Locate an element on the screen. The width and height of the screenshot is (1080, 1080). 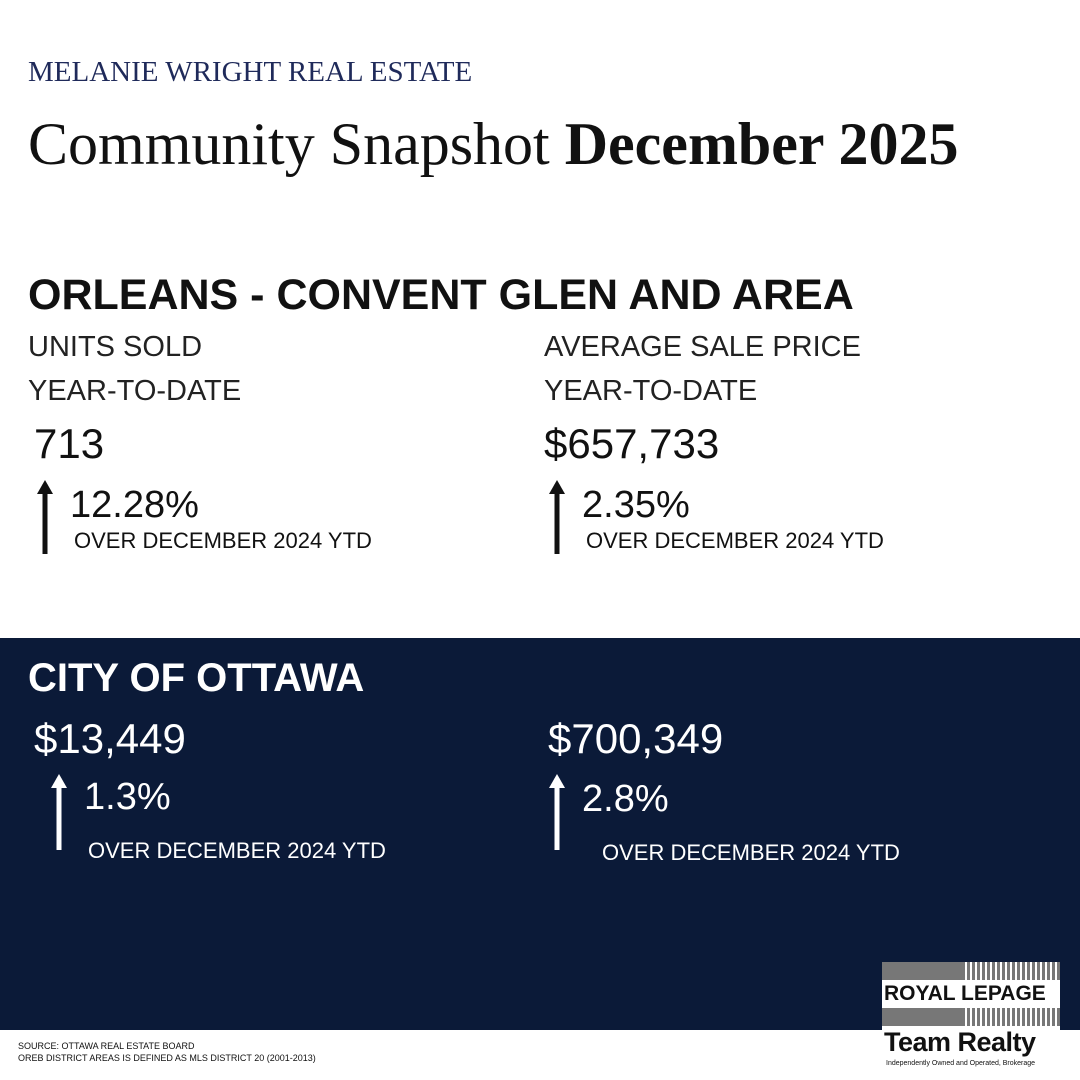
city-change: 1.3% is located at coordinates (127, 797).